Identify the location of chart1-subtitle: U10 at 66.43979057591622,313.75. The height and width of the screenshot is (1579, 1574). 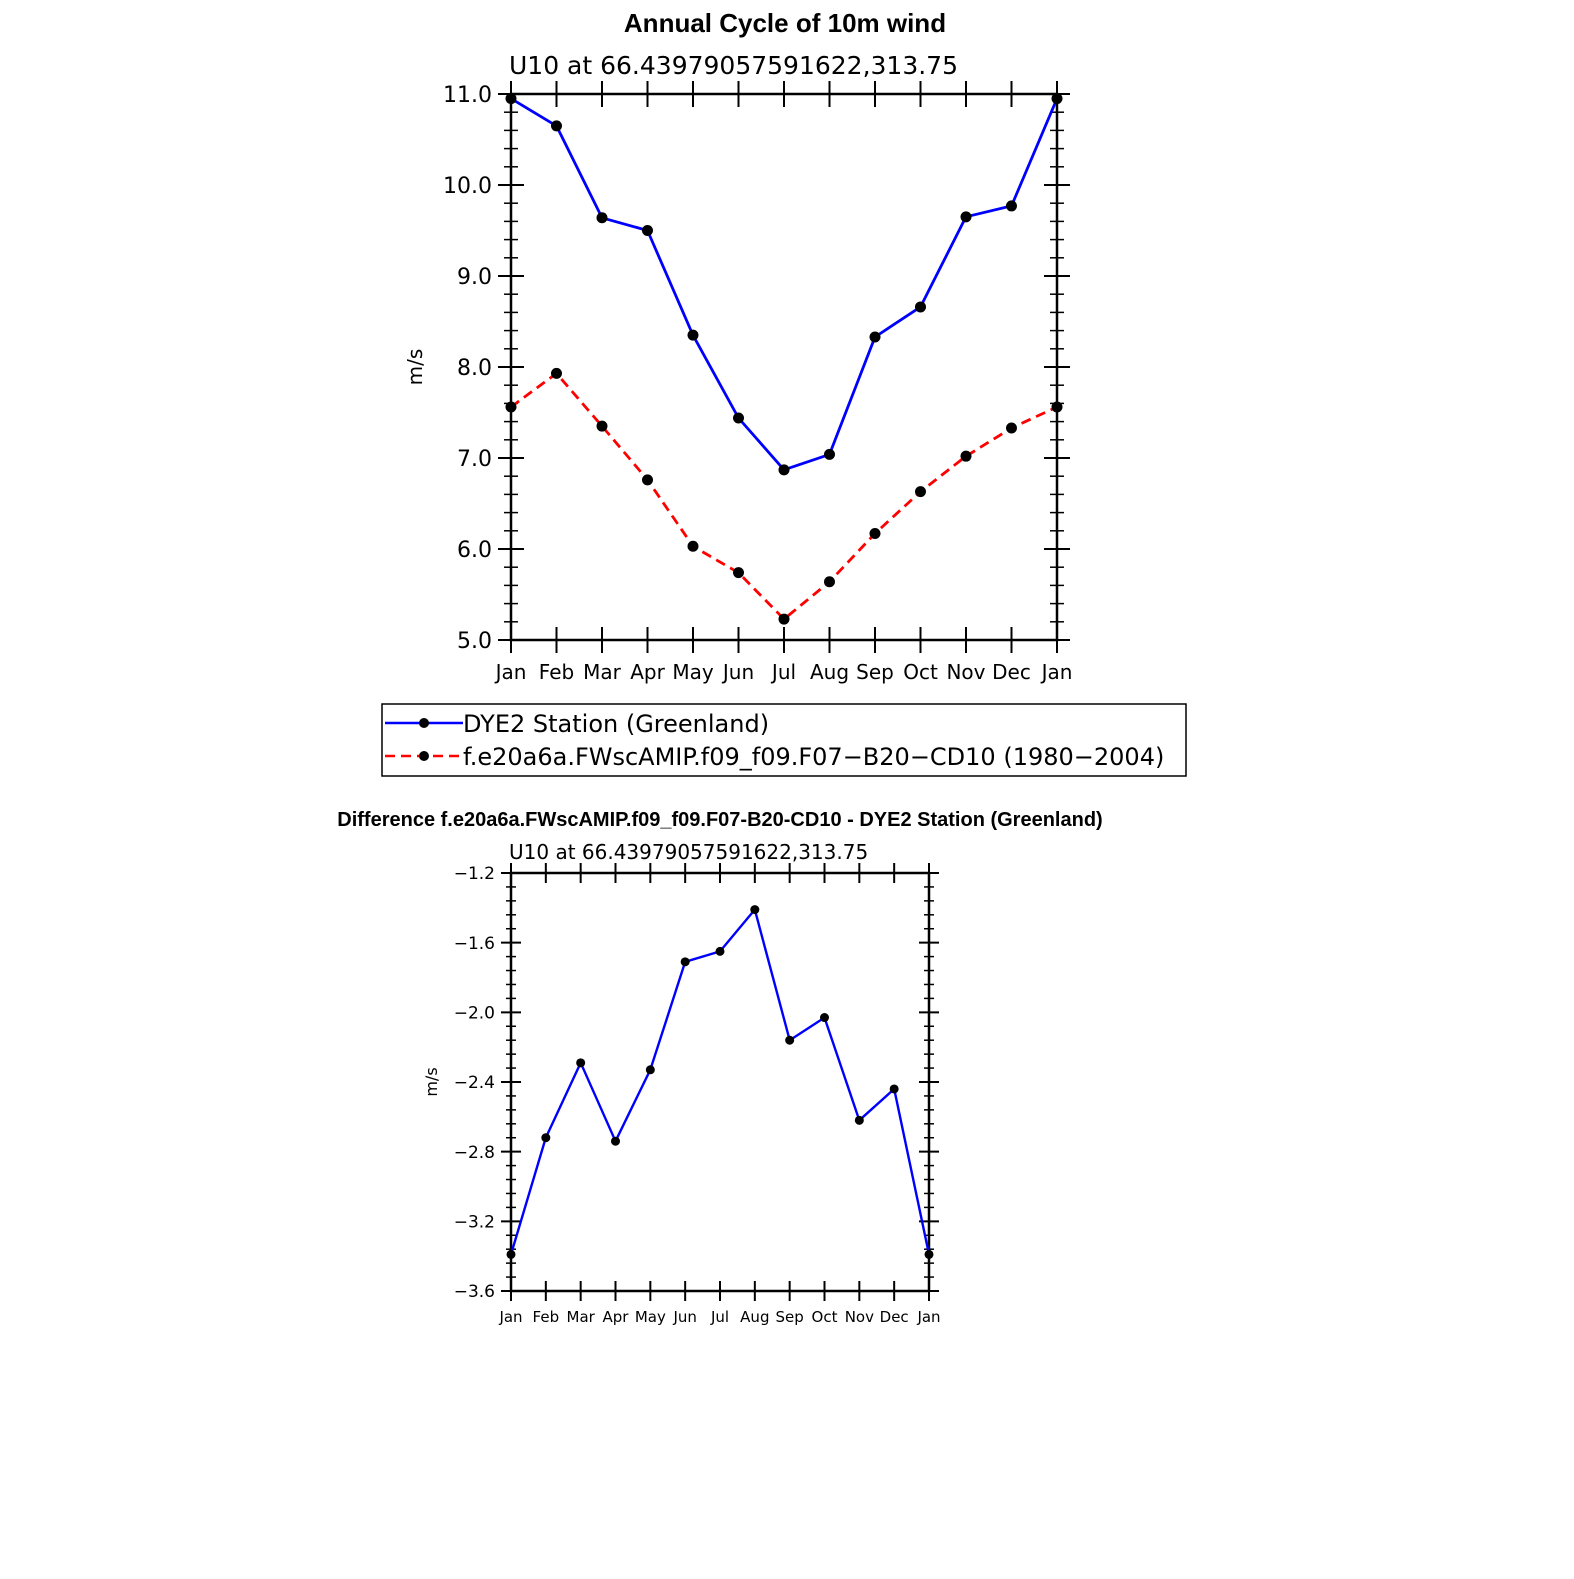
(733, 65).